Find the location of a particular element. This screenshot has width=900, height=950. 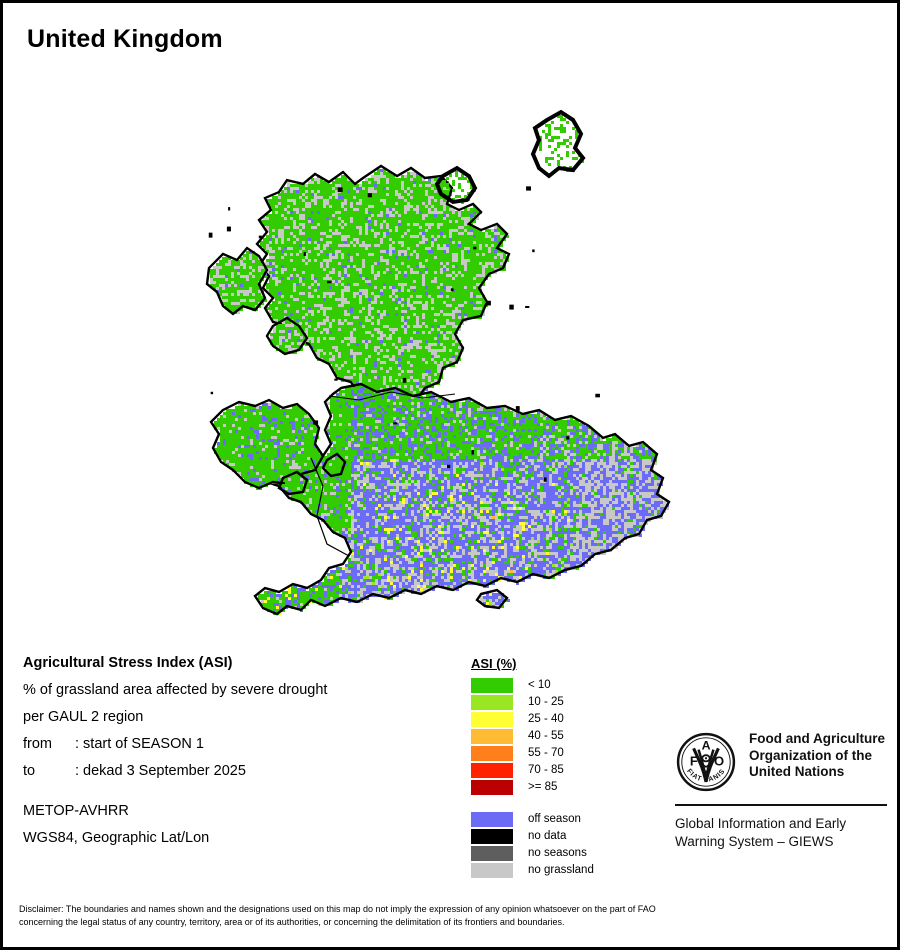

legend-special-row: no seasons is located at coordinates (571, 853).